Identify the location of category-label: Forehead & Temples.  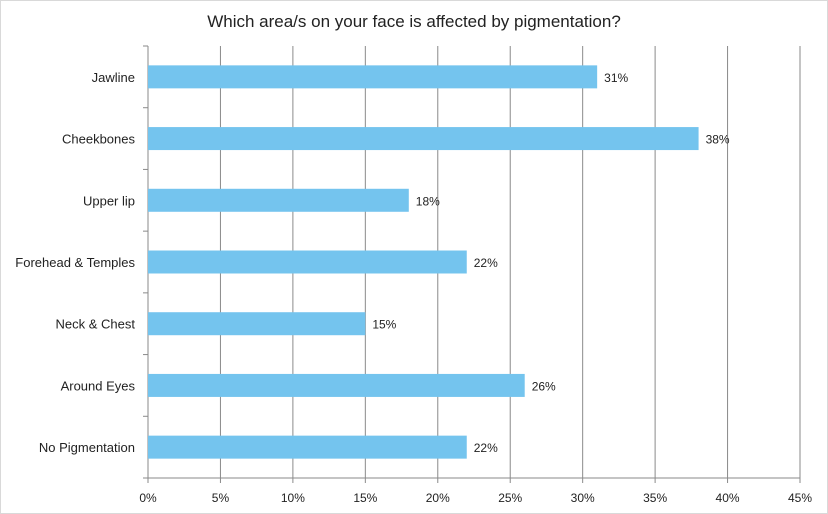
(75, 262).